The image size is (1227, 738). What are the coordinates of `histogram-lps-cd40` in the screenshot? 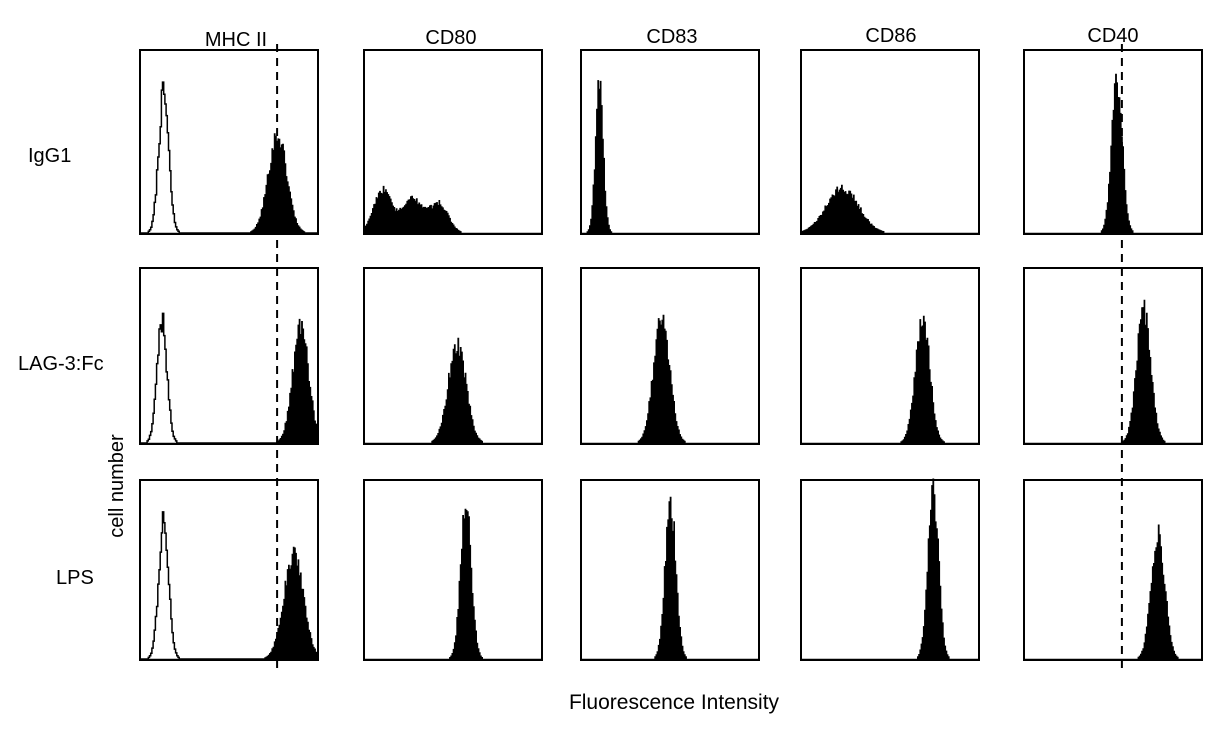 It's located at (1113, 592).